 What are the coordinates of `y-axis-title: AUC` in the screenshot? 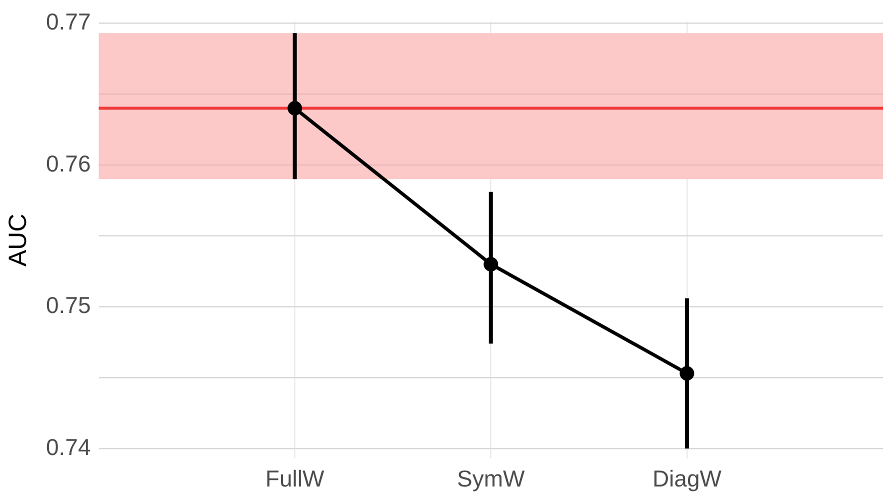 It's located at (18, 240).